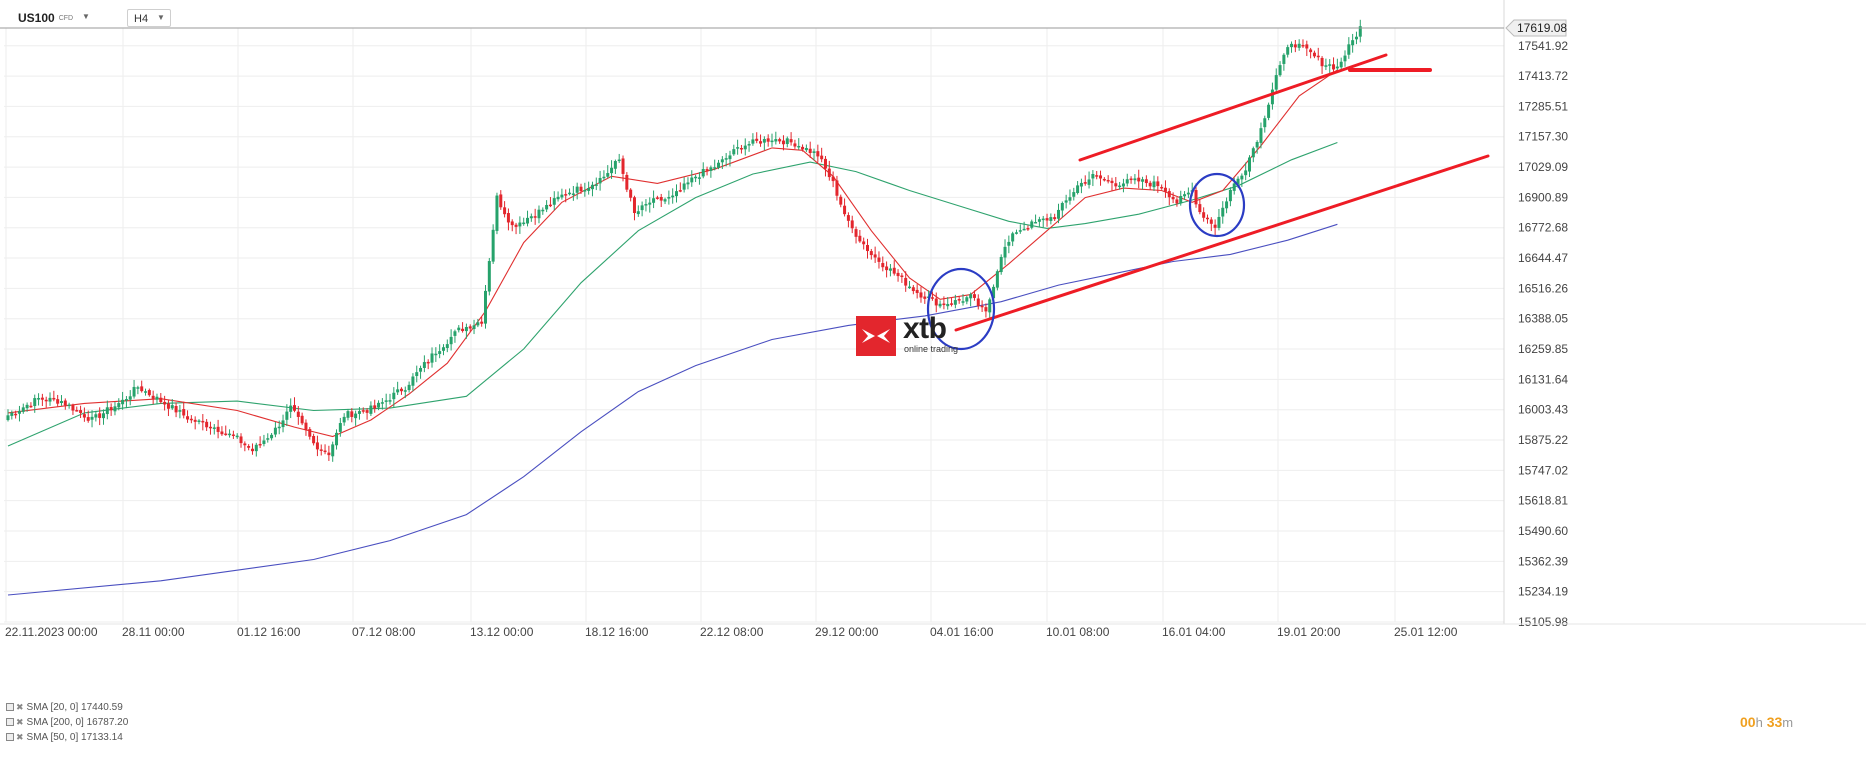 Image resolution: width=1866 pixels, height=767 pixels. Describe the element at coordinates (933, 16) in the screenshot. I see `chart-toolbar: US100 CFD ▼ H4 ▼` at that location.